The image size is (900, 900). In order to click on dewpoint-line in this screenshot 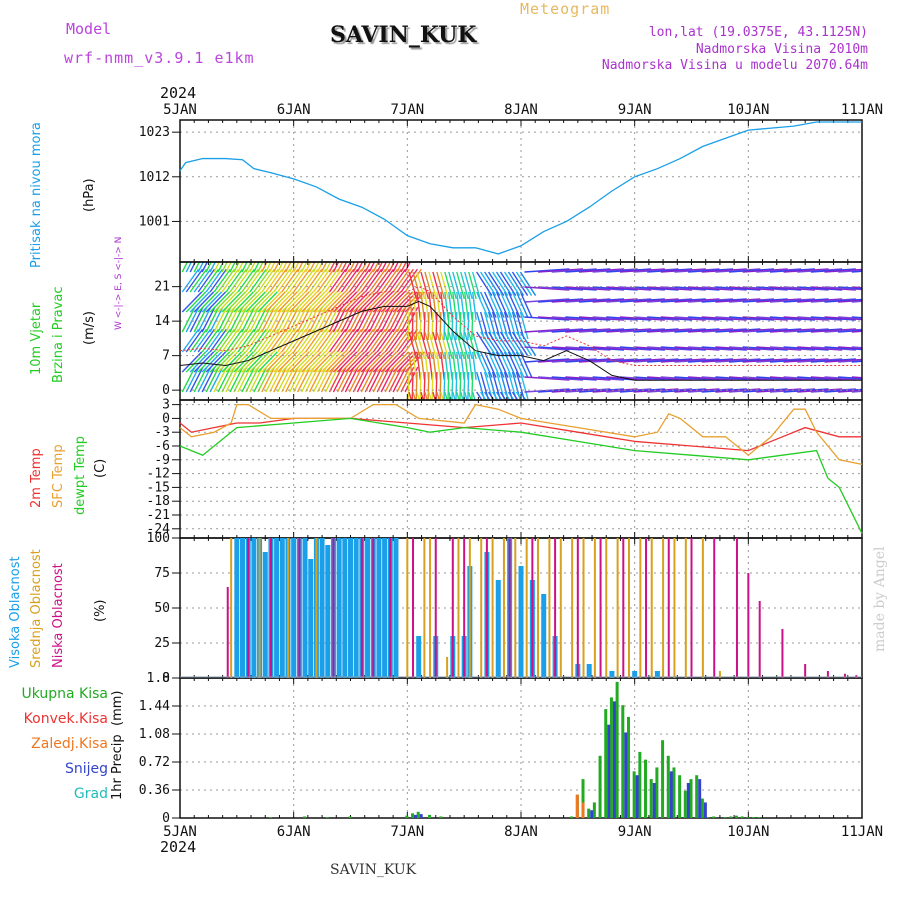, I will do `click(521, 475)`.